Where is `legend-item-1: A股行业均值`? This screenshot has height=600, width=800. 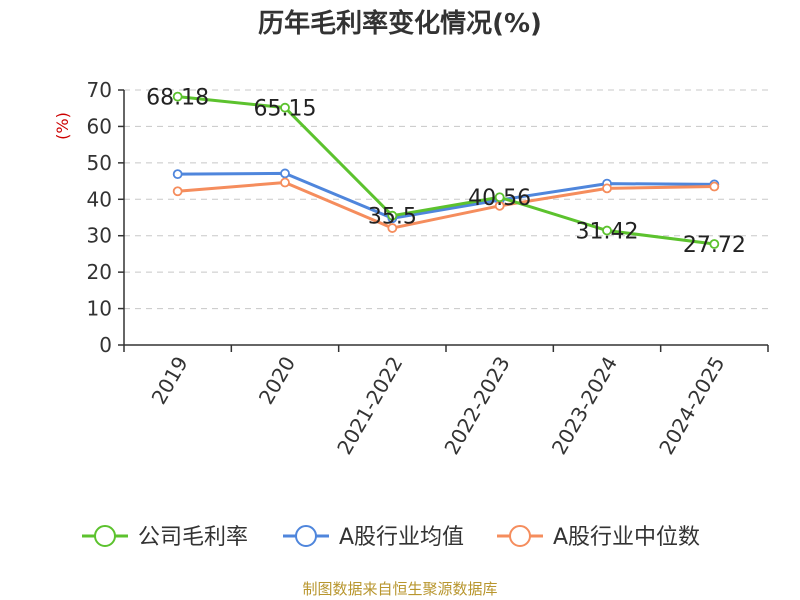
legend-item-1: A股行业均值 is located at coordinates (373, 537).